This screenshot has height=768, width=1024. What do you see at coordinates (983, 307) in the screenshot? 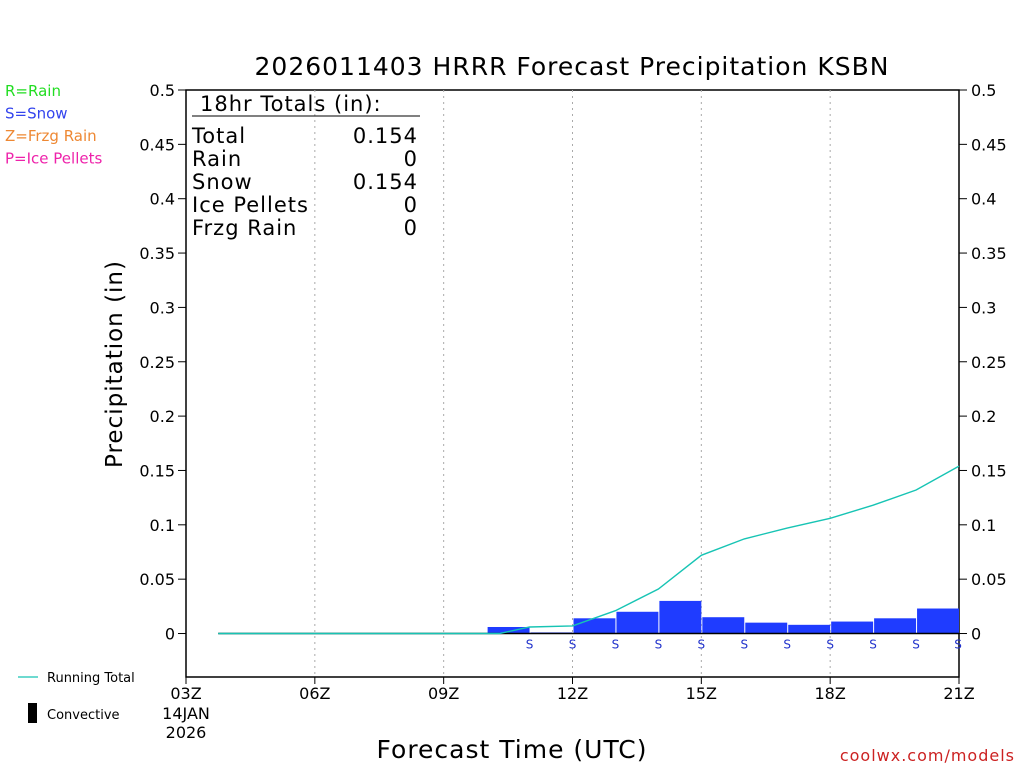
I see `y-tick-label-right: 0.3` at bounding box center [983, 307].